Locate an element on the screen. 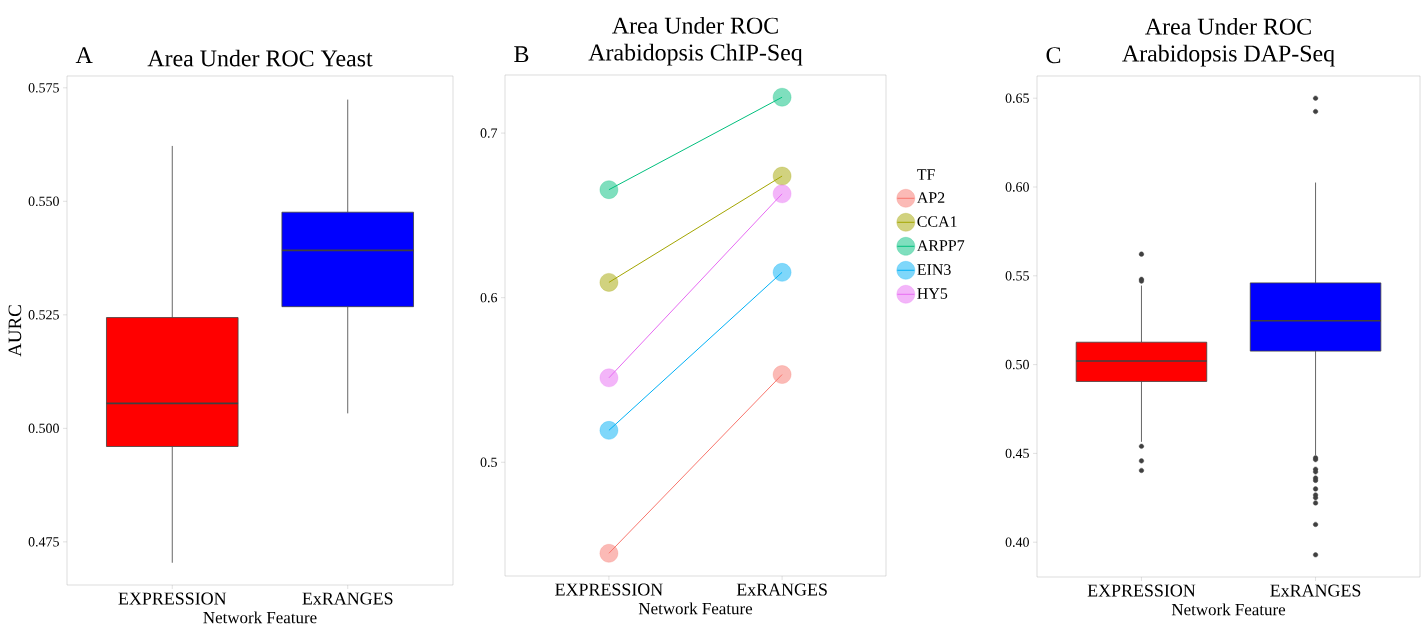  chart-subtitle: Arabidopsis DAP-Seq is located at coordinates (1228, 55).